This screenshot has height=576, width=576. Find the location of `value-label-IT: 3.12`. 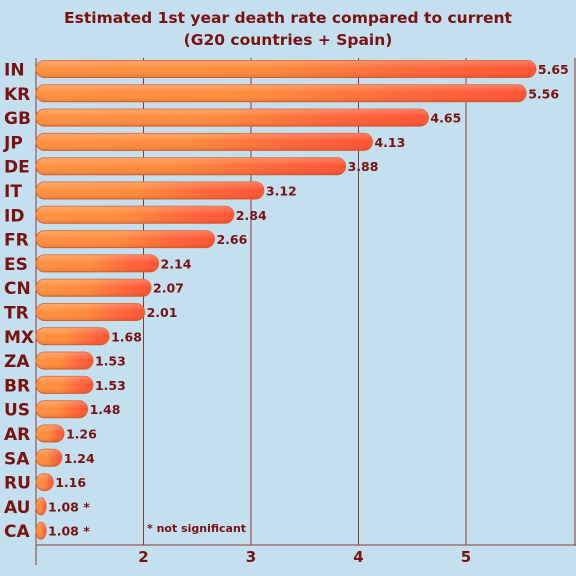

value-label-IT: 3.12 is located at coordinates (281, 191).